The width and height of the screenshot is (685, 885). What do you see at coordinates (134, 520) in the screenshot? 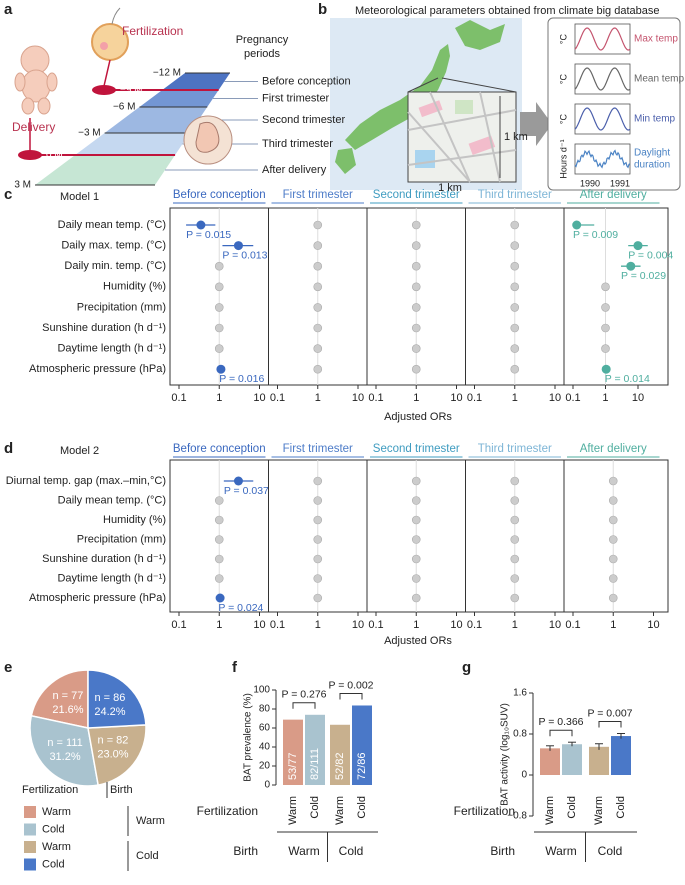
I see `row-label: Humidity (%)` at bounding box center [134, 520].